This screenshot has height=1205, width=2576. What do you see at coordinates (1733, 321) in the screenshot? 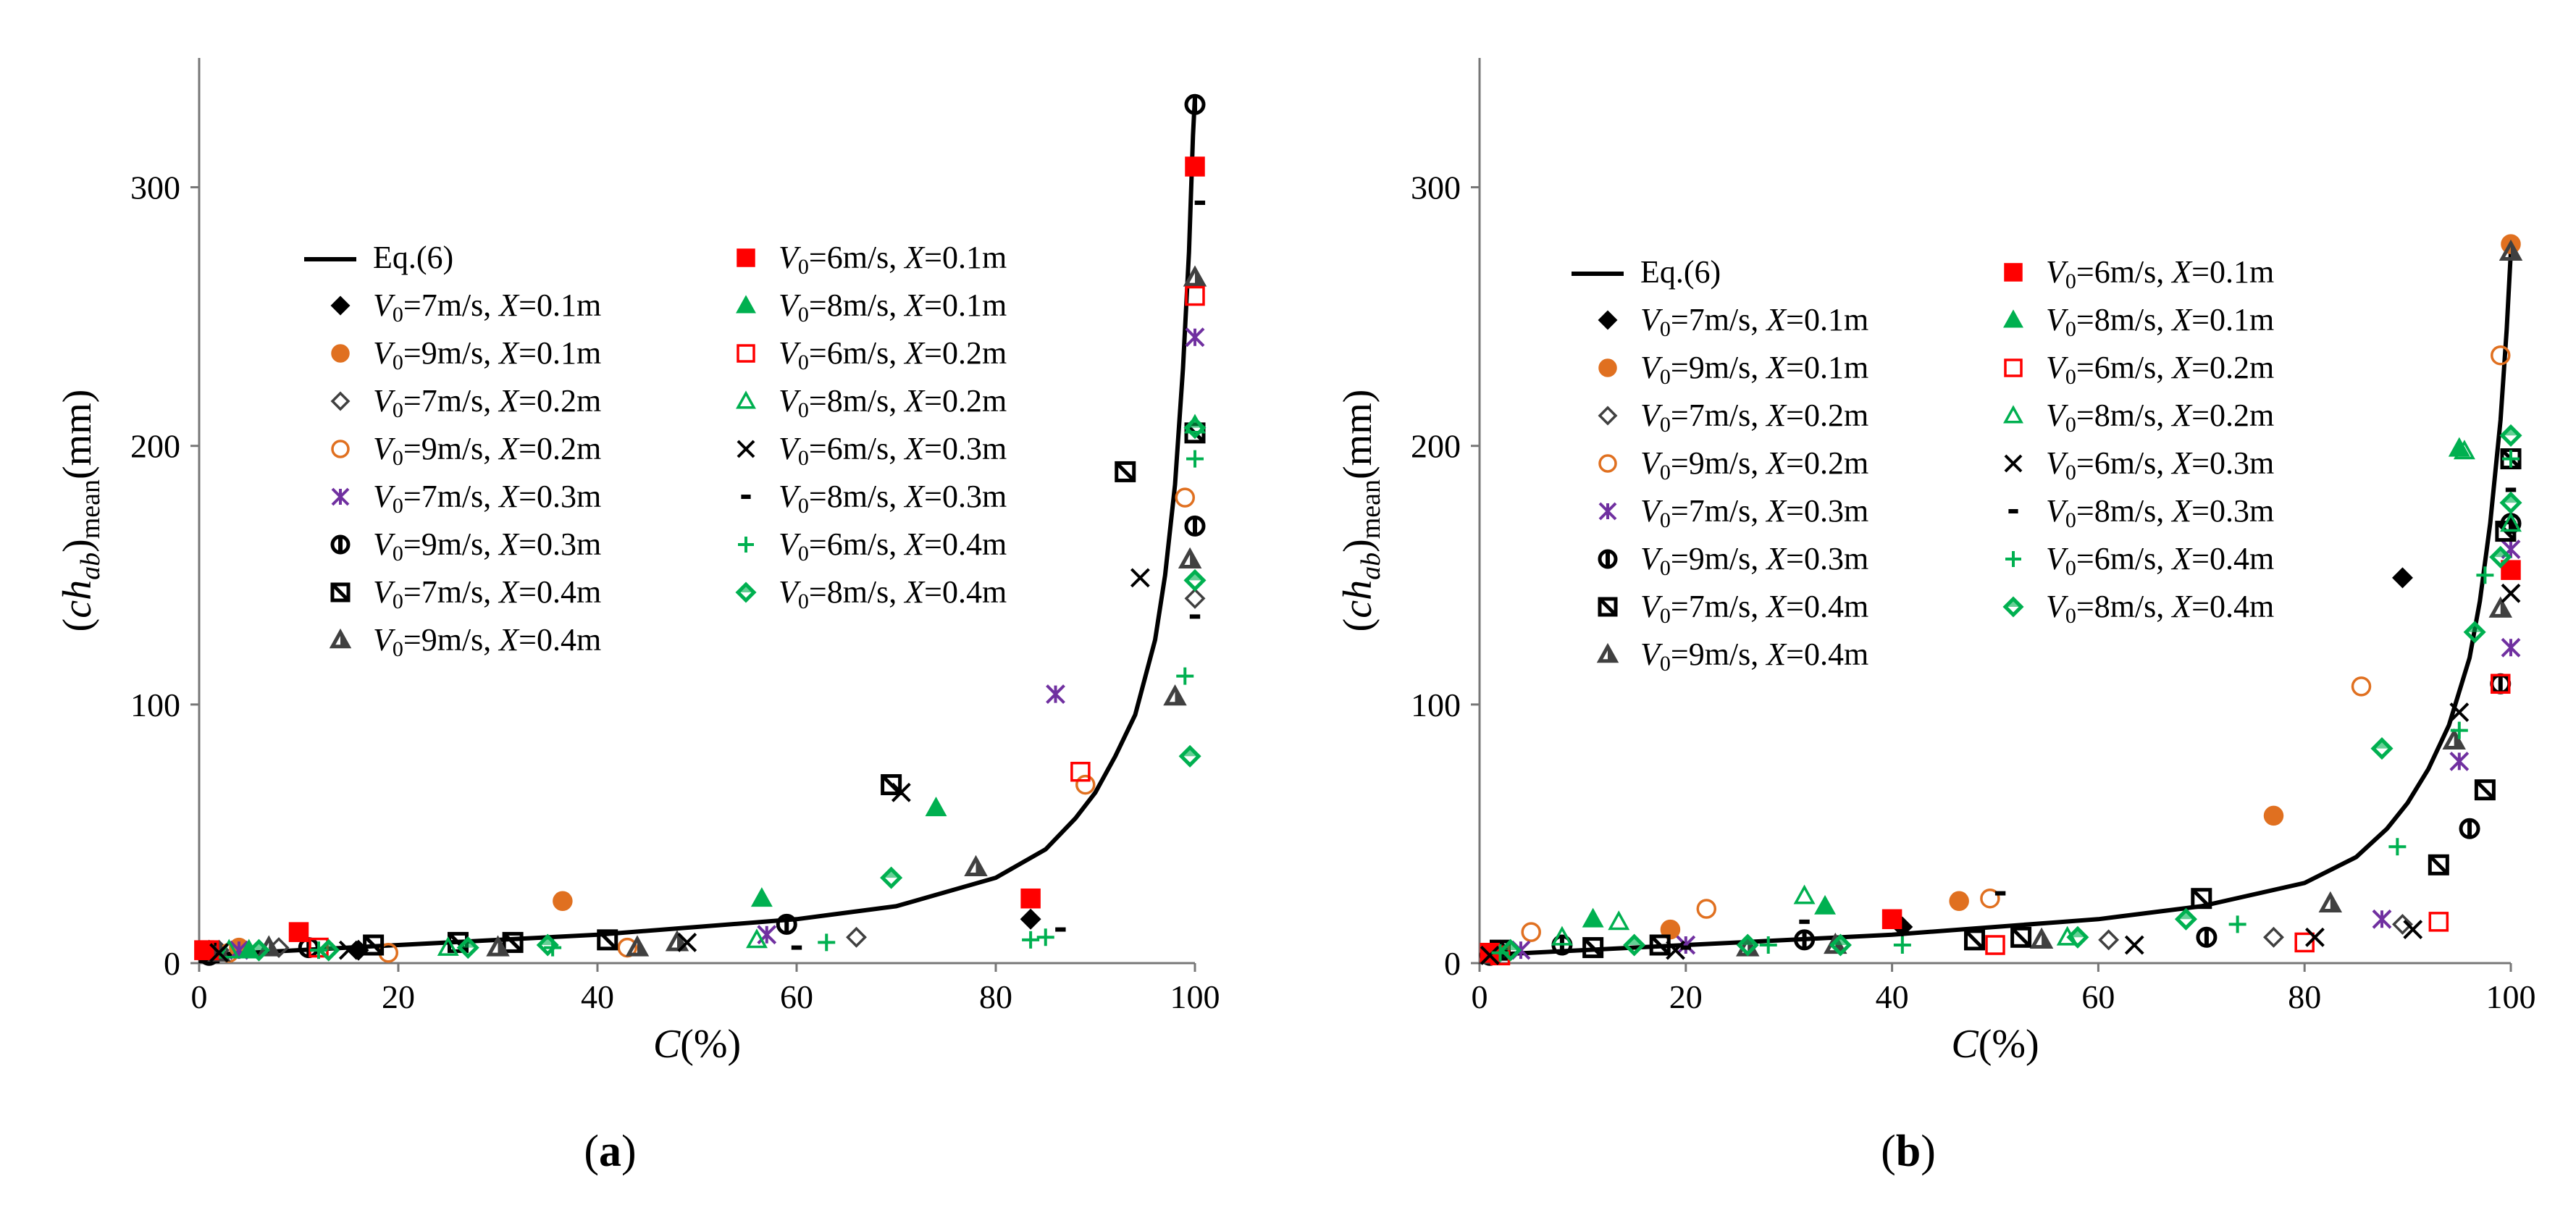
I see `legend-entry: V0=7m/s, X=0.1m` at bounding box center [1733, 321].